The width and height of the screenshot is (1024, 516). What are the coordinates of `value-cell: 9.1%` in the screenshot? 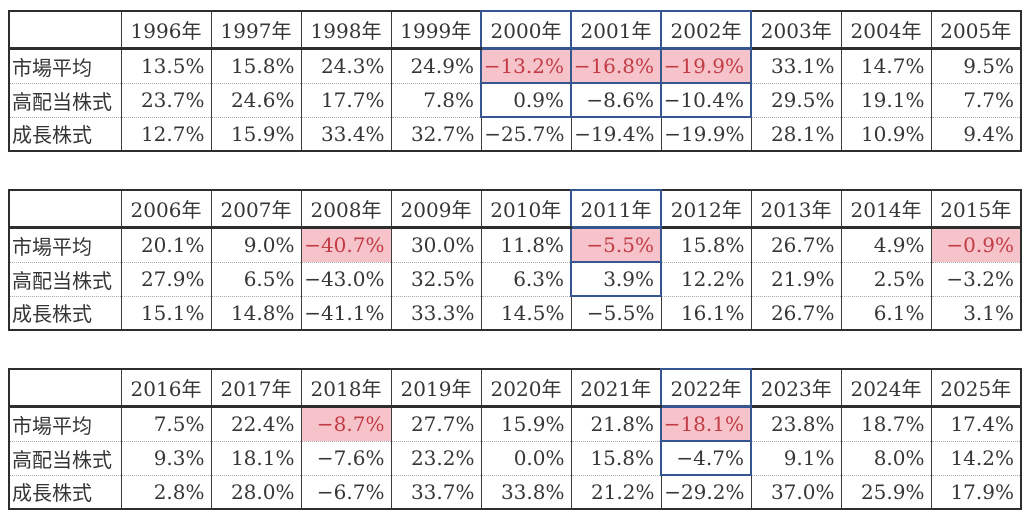 It's located at (796, 458).